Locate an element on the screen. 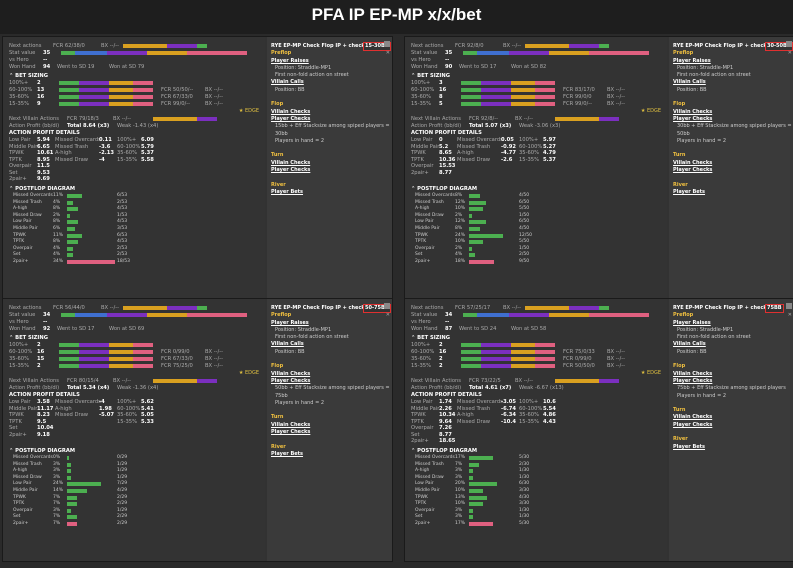 This screenshot has height=568, width=793. diagram-percent: 34% is located at coordinates (58, 261).